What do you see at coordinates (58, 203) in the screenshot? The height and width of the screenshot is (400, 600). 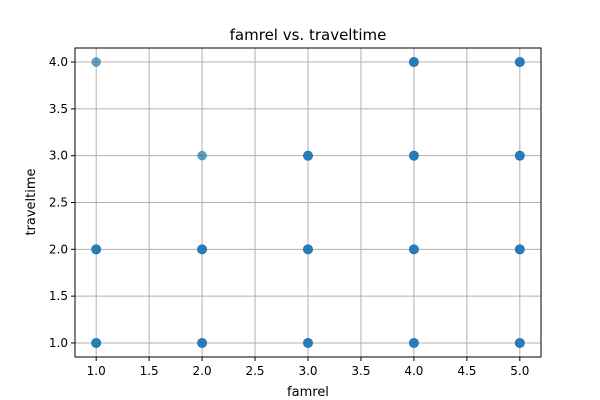 I see `y-tick-label: 2.5` at bounding box center [58, 203].